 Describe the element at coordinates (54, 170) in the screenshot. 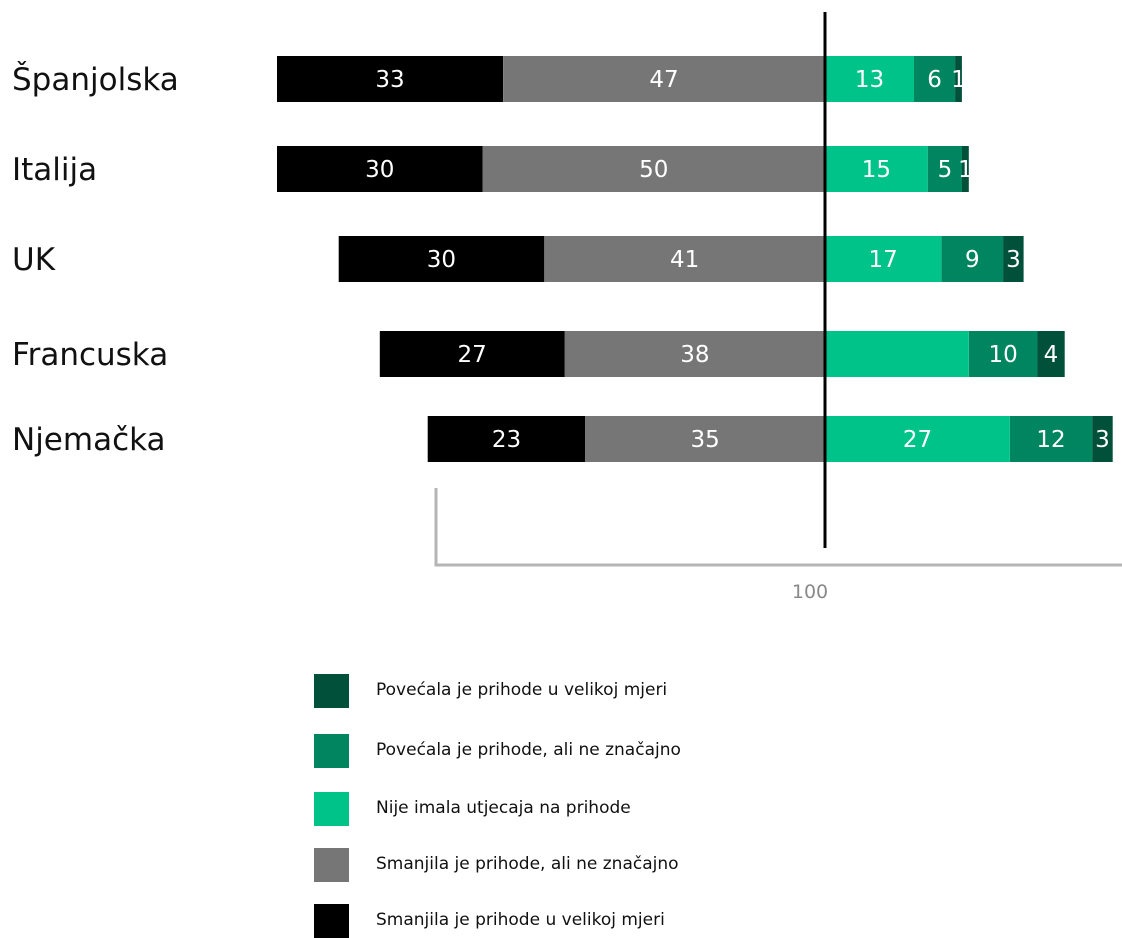

I see `category-label: Italija` at that location.